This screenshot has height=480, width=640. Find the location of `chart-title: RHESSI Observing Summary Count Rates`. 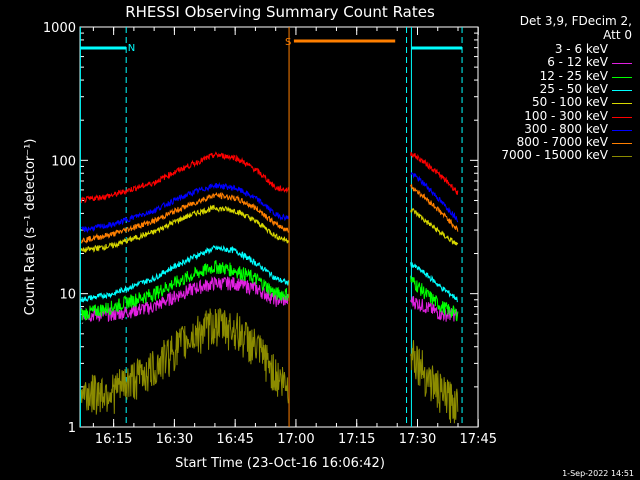

chart-title: RHESSI Observing Summary Count Rates is located at coordinates (280, 12).